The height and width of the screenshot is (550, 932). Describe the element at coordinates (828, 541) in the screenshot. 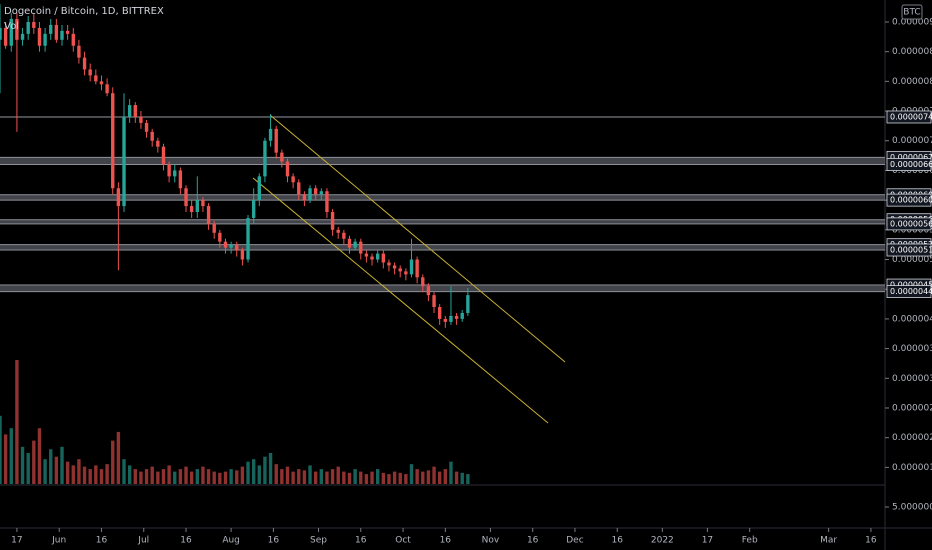

I see `x-tick-label: Mar` at that location.